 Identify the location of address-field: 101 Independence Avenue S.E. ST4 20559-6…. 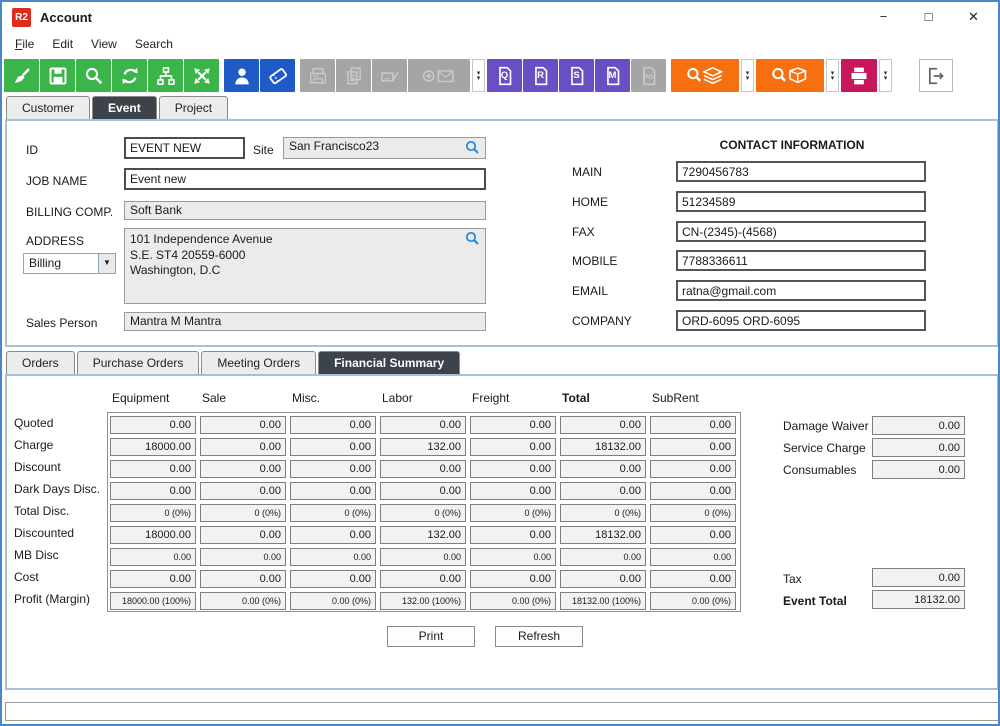
(305, 266).